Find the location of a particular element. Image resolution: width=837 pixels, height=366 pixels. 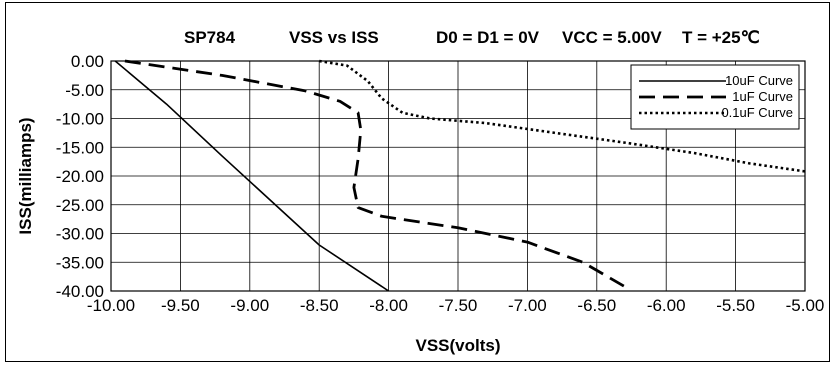

y-tick-label: -25.00 is located at coordinates (80, 205).